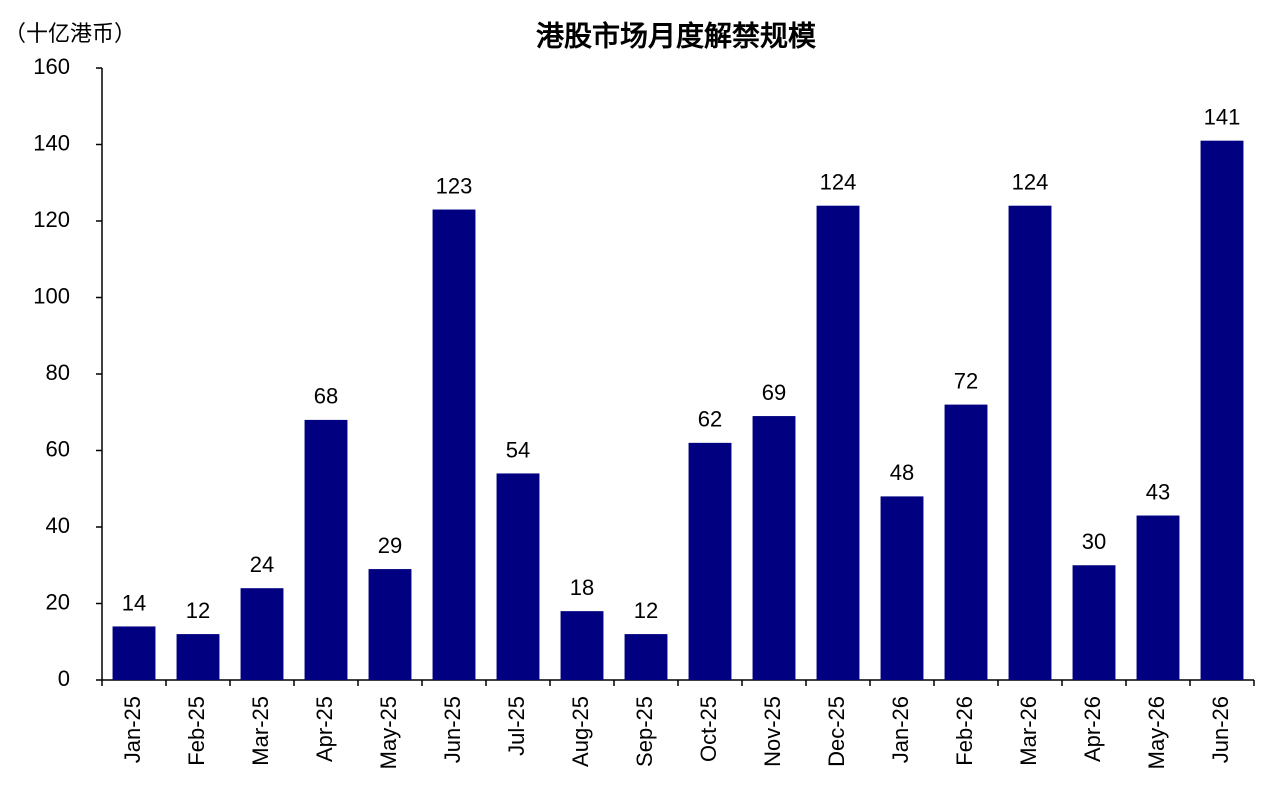 This screenshot has width=1275, height=807. What do you see at coordinates (676, 35) in the screenshot?
I see `chart-title: 港股市场月度解禁规模` at bounding box center [676, 35].